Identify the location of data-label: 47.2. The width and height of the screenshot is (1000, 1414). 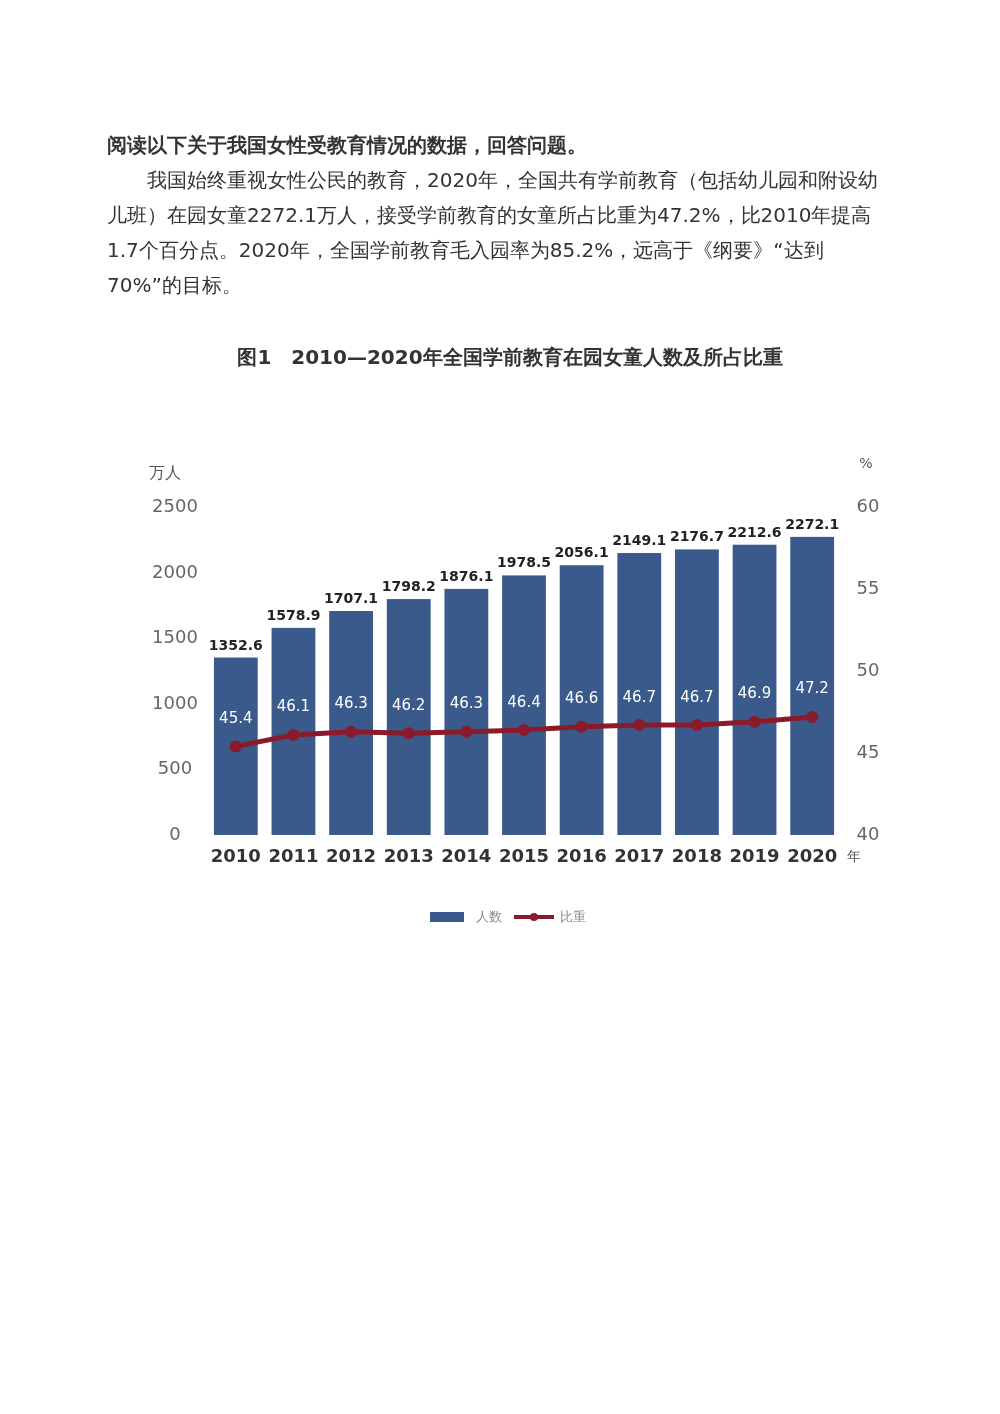
(812, 688).